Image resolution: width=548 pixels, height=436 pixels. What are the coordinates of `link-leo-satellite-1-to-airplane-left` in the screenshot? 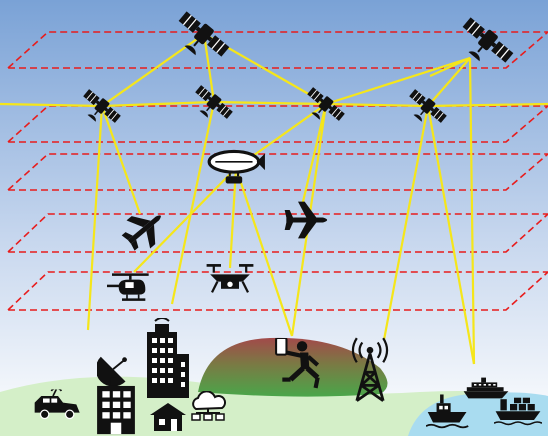 It's located at (121, 160).